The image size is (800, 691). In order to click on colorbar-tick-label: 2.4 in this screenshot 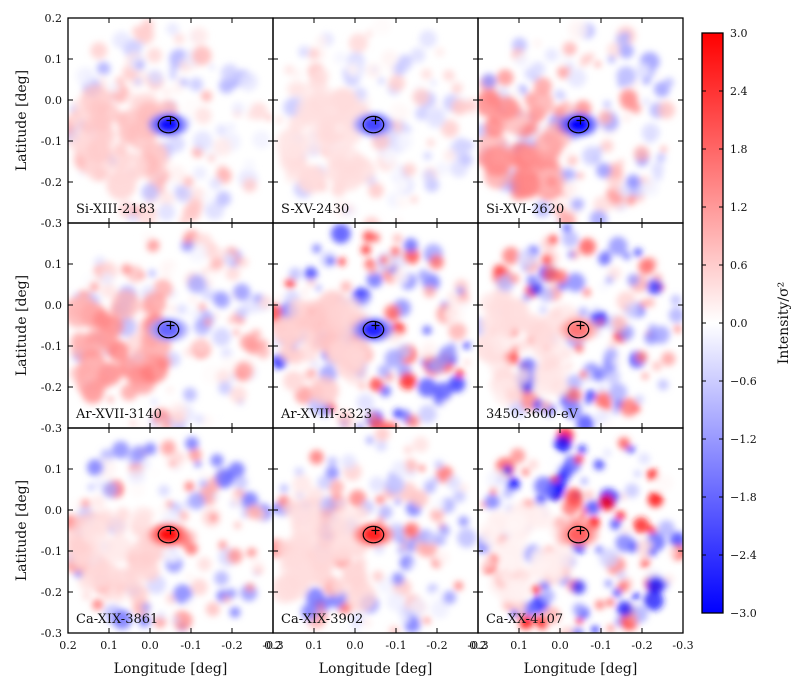, I will do `click(739, 91)`.